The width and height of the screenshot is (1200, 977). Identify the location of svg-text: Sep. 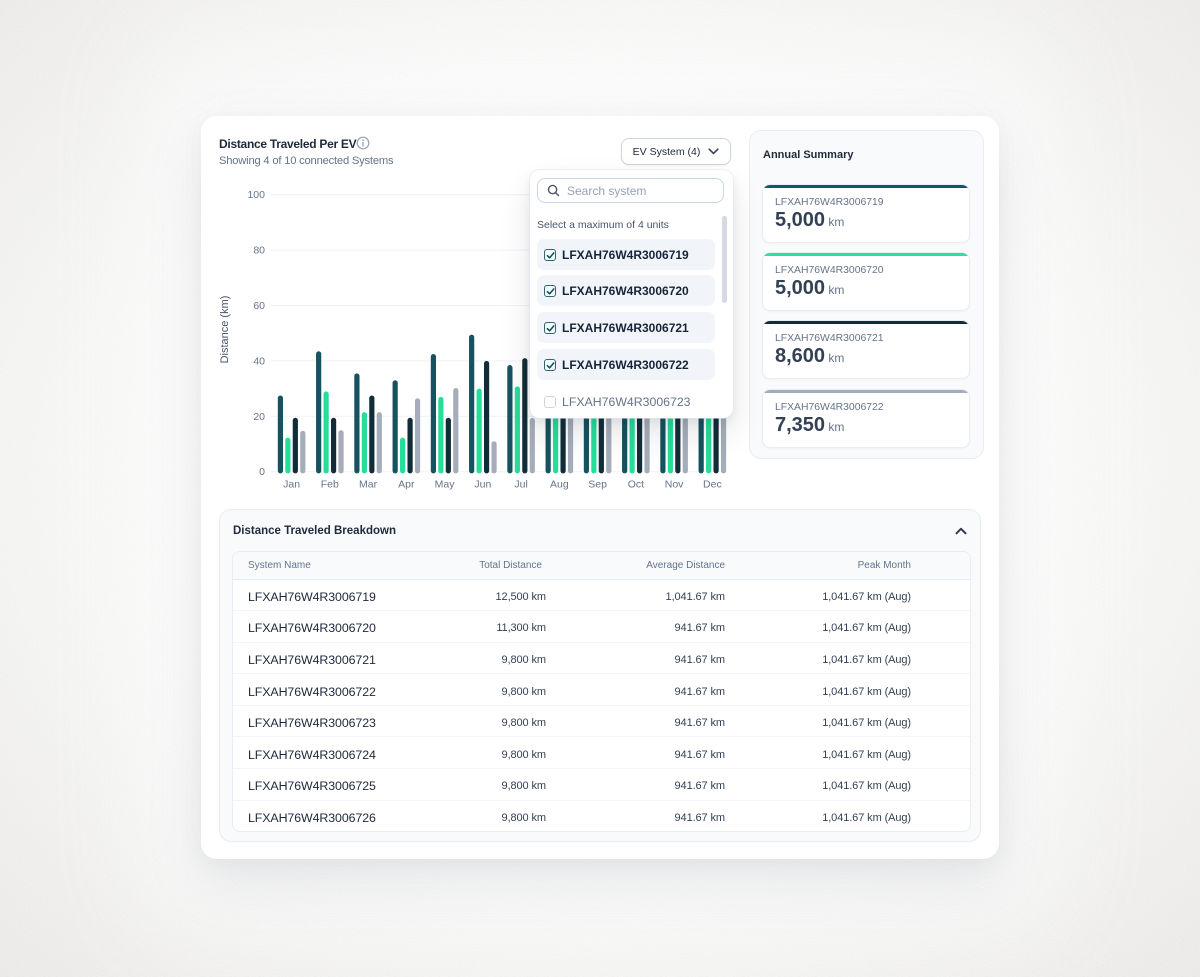
(597, 485).